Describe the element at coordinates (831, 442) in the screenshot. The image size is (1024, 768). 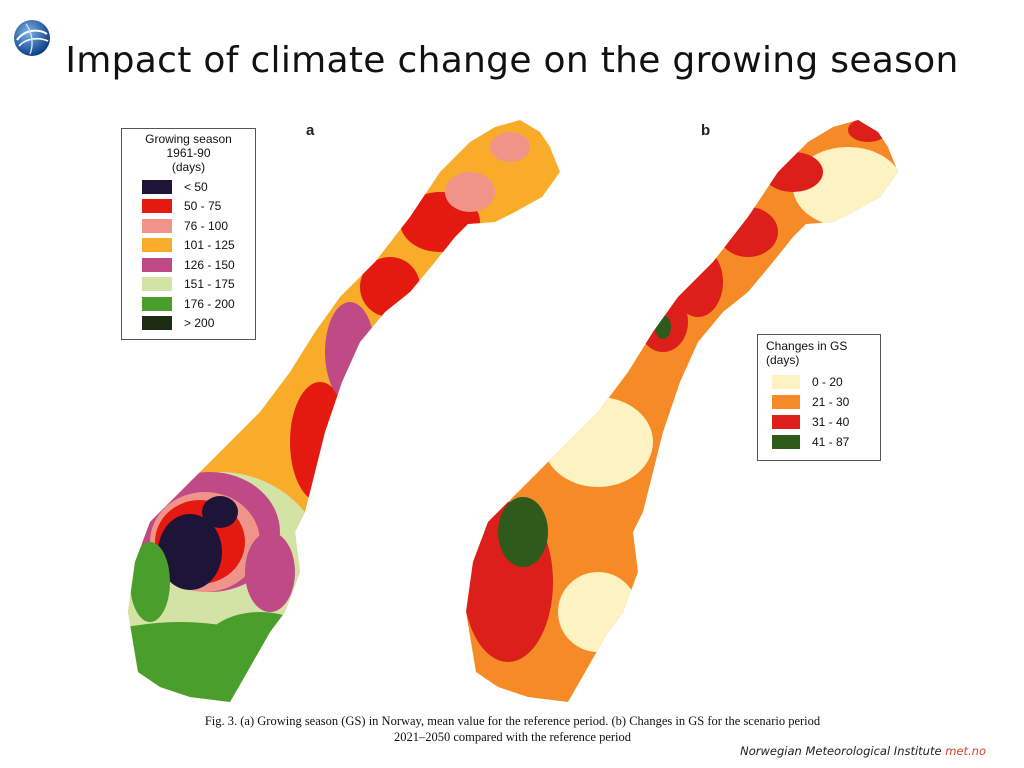
I see `legend-label: 41 - 87` at that location.